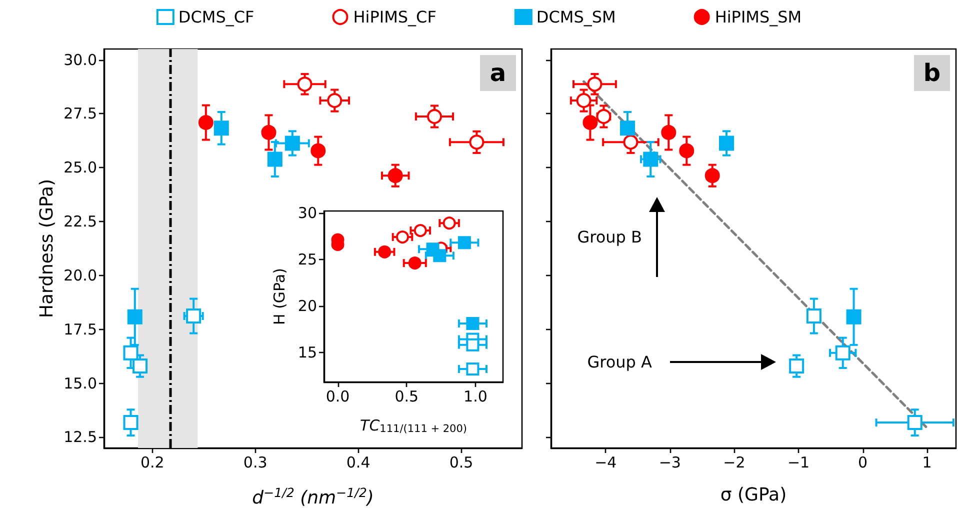  I want to click on y-tick-label: 22.5, so click(80, 221).